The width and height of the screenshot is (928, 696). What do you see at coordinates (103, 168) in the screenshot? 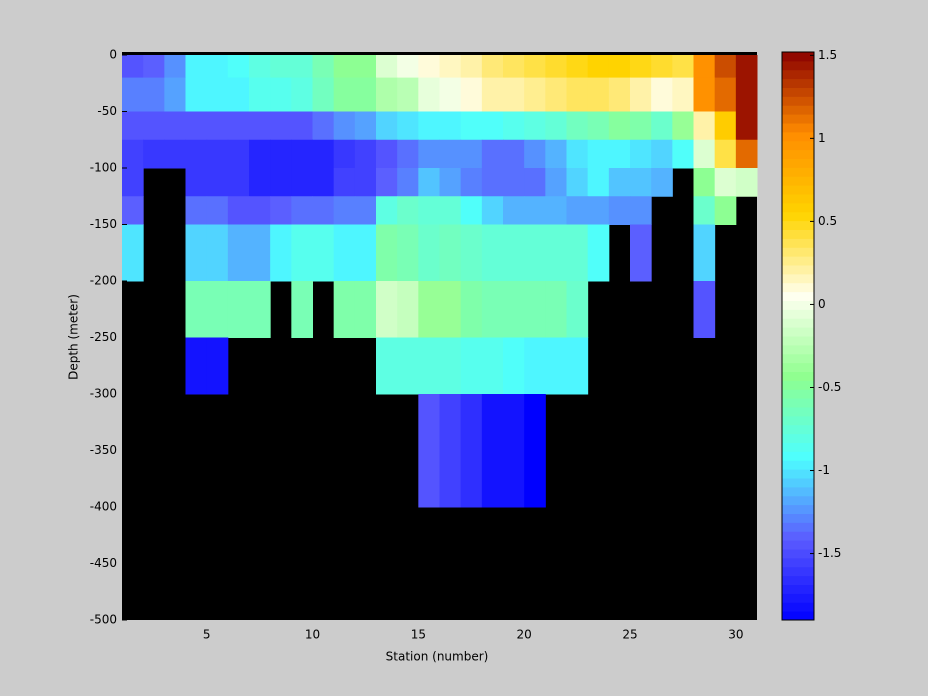
I see `y-tick-label: -100` at bounding box center [103, 168].